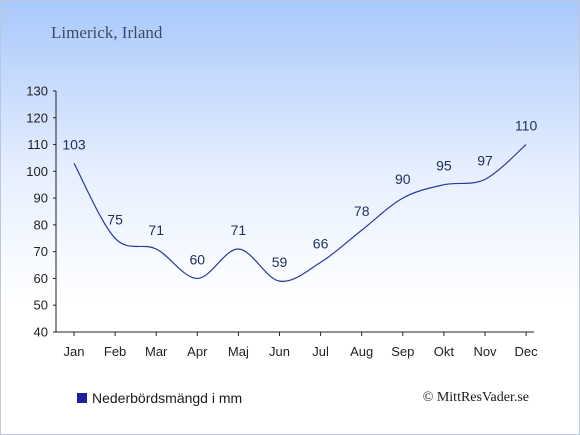 This screenshot has height=435, width=580. I want to click on data-label: 110, so click(526, 126).